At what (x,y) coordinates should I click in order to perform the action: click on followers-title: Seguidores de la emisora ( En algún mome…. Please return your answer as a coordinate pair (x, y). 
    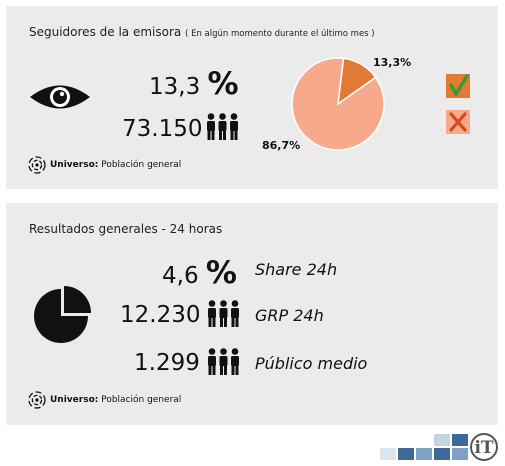
    Looking at the image, I should click on (202, 32).